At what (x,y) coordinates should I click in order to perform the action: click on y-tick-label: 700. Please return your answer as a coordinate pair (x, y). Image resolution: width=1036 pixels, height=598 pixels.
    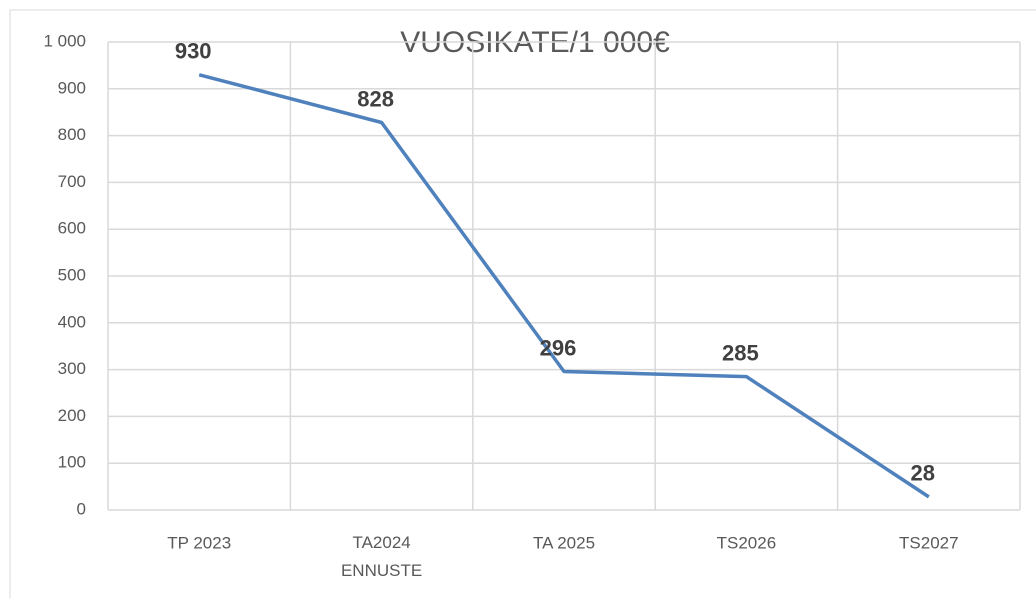
    Looking at the image, I should click on (72, 181).